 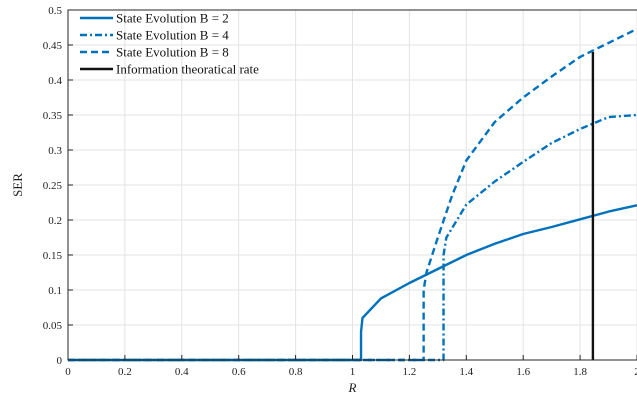 I want to click on x-tick-label: 0, so click(x=68, y=372).